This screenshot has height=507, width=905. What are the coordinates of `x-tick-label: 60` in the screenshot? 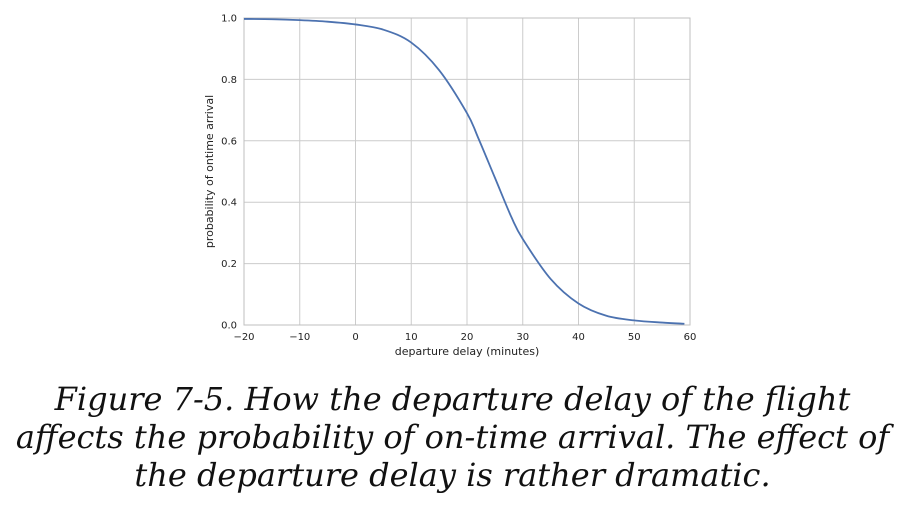 It's located at (690, 337).